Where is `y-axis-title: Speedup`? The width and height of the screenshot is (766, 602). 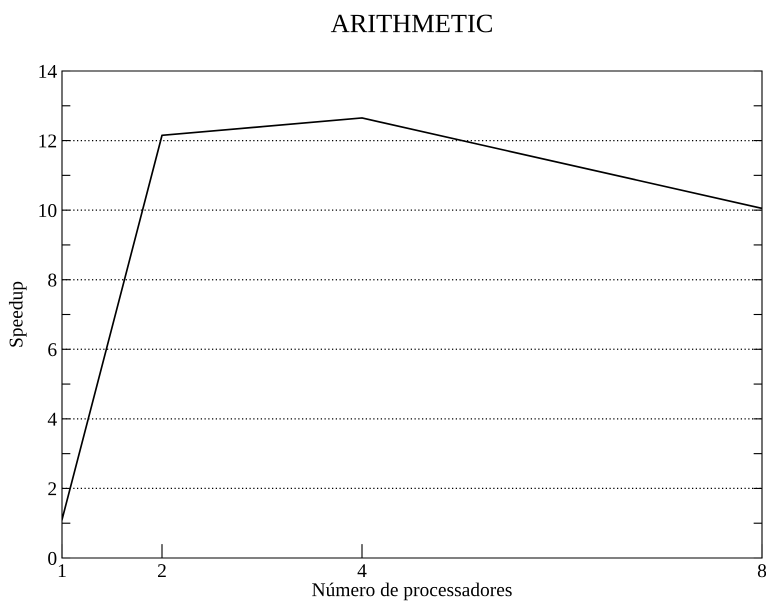
y-axis-title: Speedup is located at coordinates (17, 314).